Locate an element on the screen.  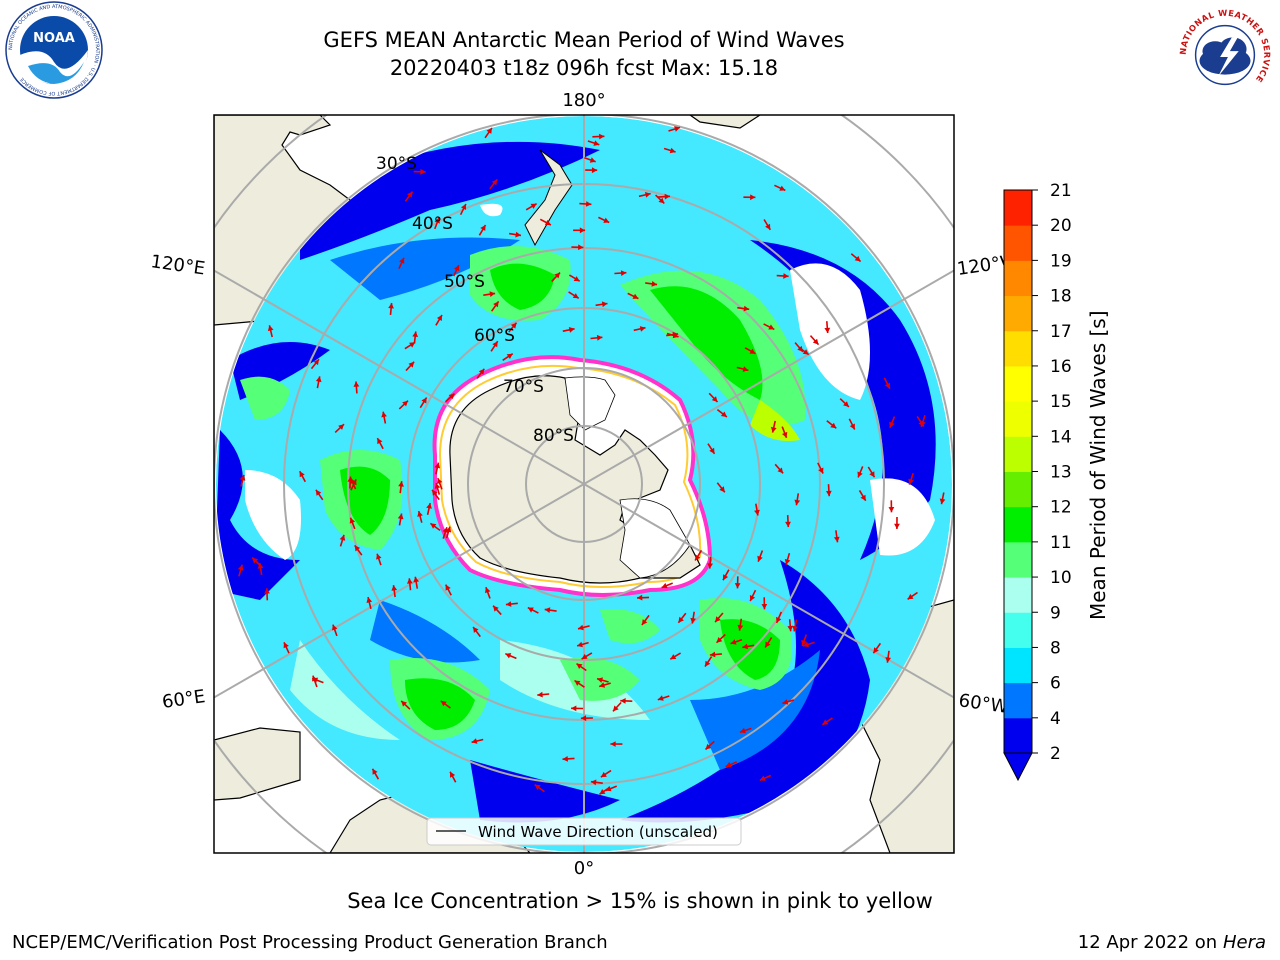
lon-label-120e: 120°E is located at coordinates (177, 265).